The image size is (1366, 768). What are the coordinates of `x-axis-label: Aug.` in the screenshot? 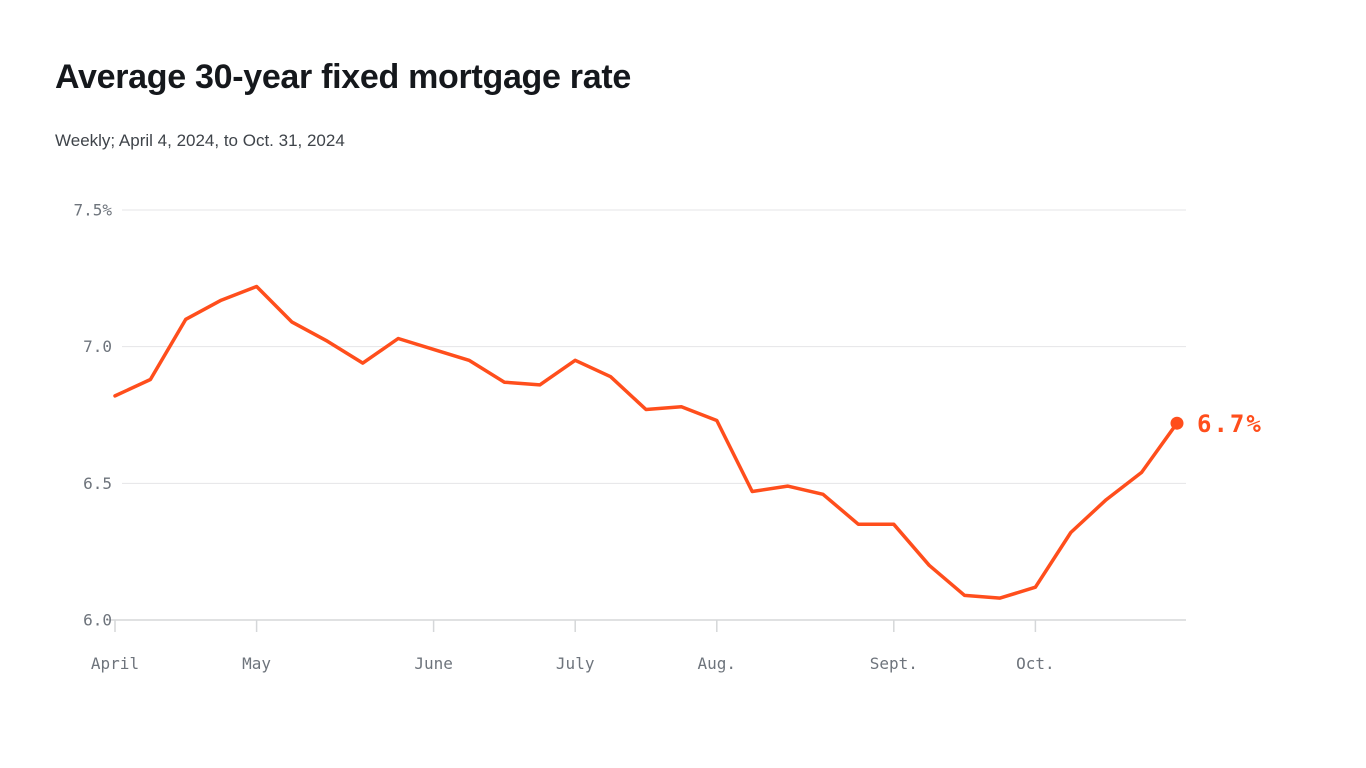 It's located at (717, 663).